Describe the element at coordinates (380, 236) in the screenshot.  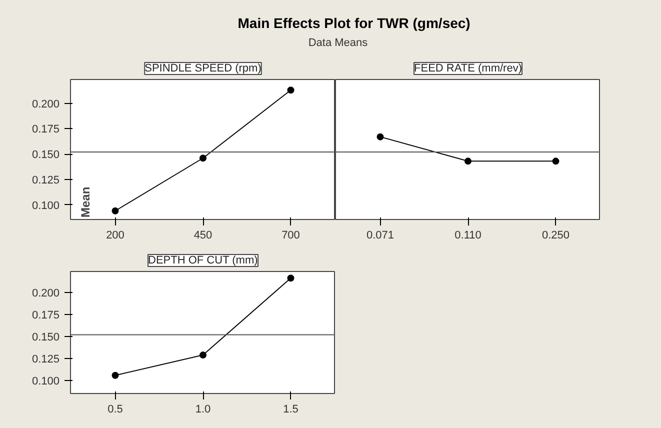
I see `x-tick-label: 0.071` at that location.